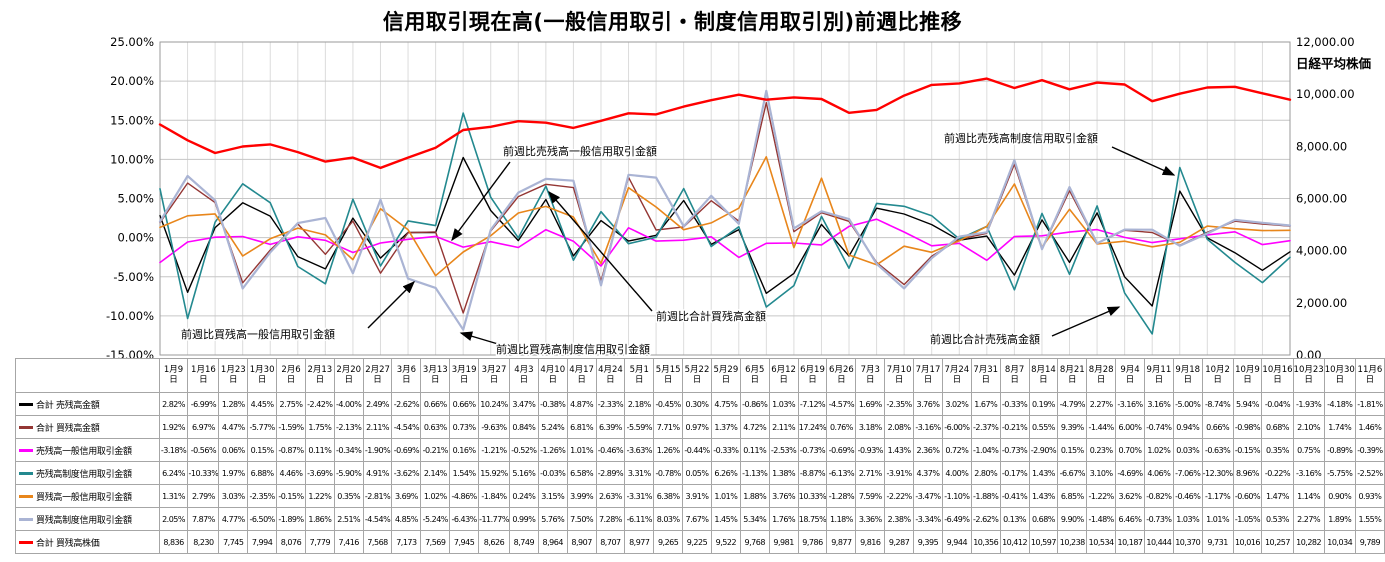 The width and height of the screenshot is (1385, 562). What do you see at coordinates (1043, 542) in the screenshot?
I see `table-cell: 10,597` at bounding box center [1043, 542].